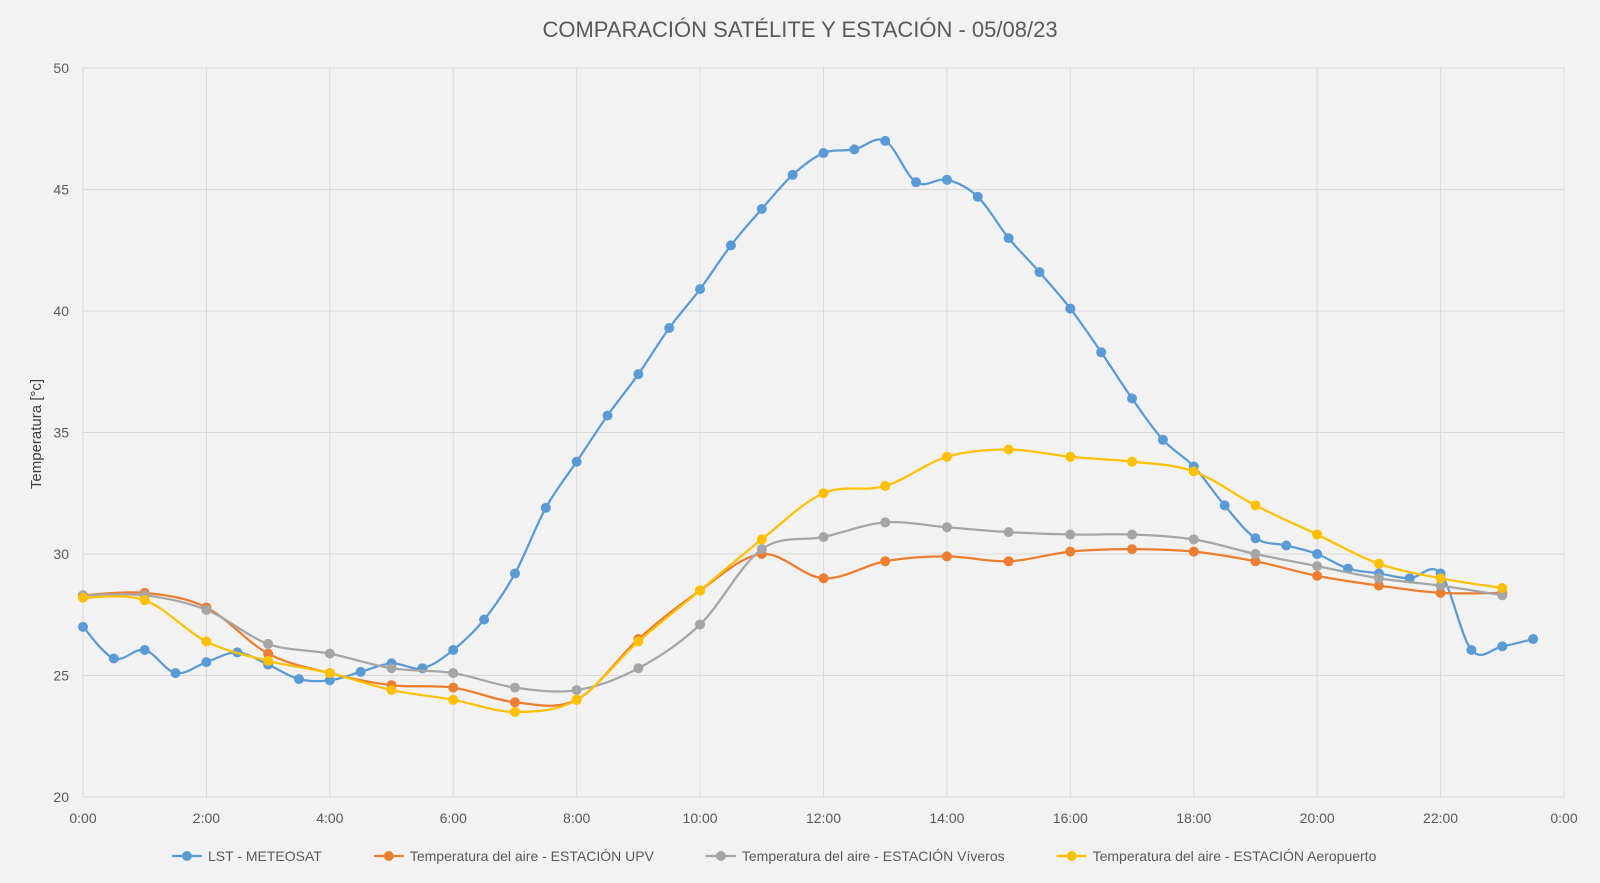  What do you see at coordinates (61, 190) in the screenshot?
I see `y-tick-label: 45` at bounding box center [61, 190].